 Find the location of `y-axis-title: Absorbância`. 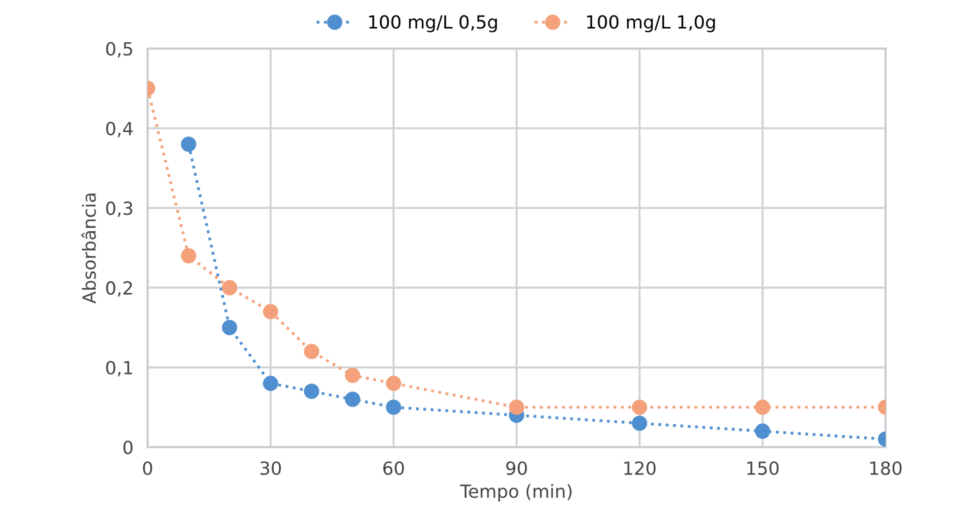

y-axis-title: Absorbância is located at coordinates (88, 249).